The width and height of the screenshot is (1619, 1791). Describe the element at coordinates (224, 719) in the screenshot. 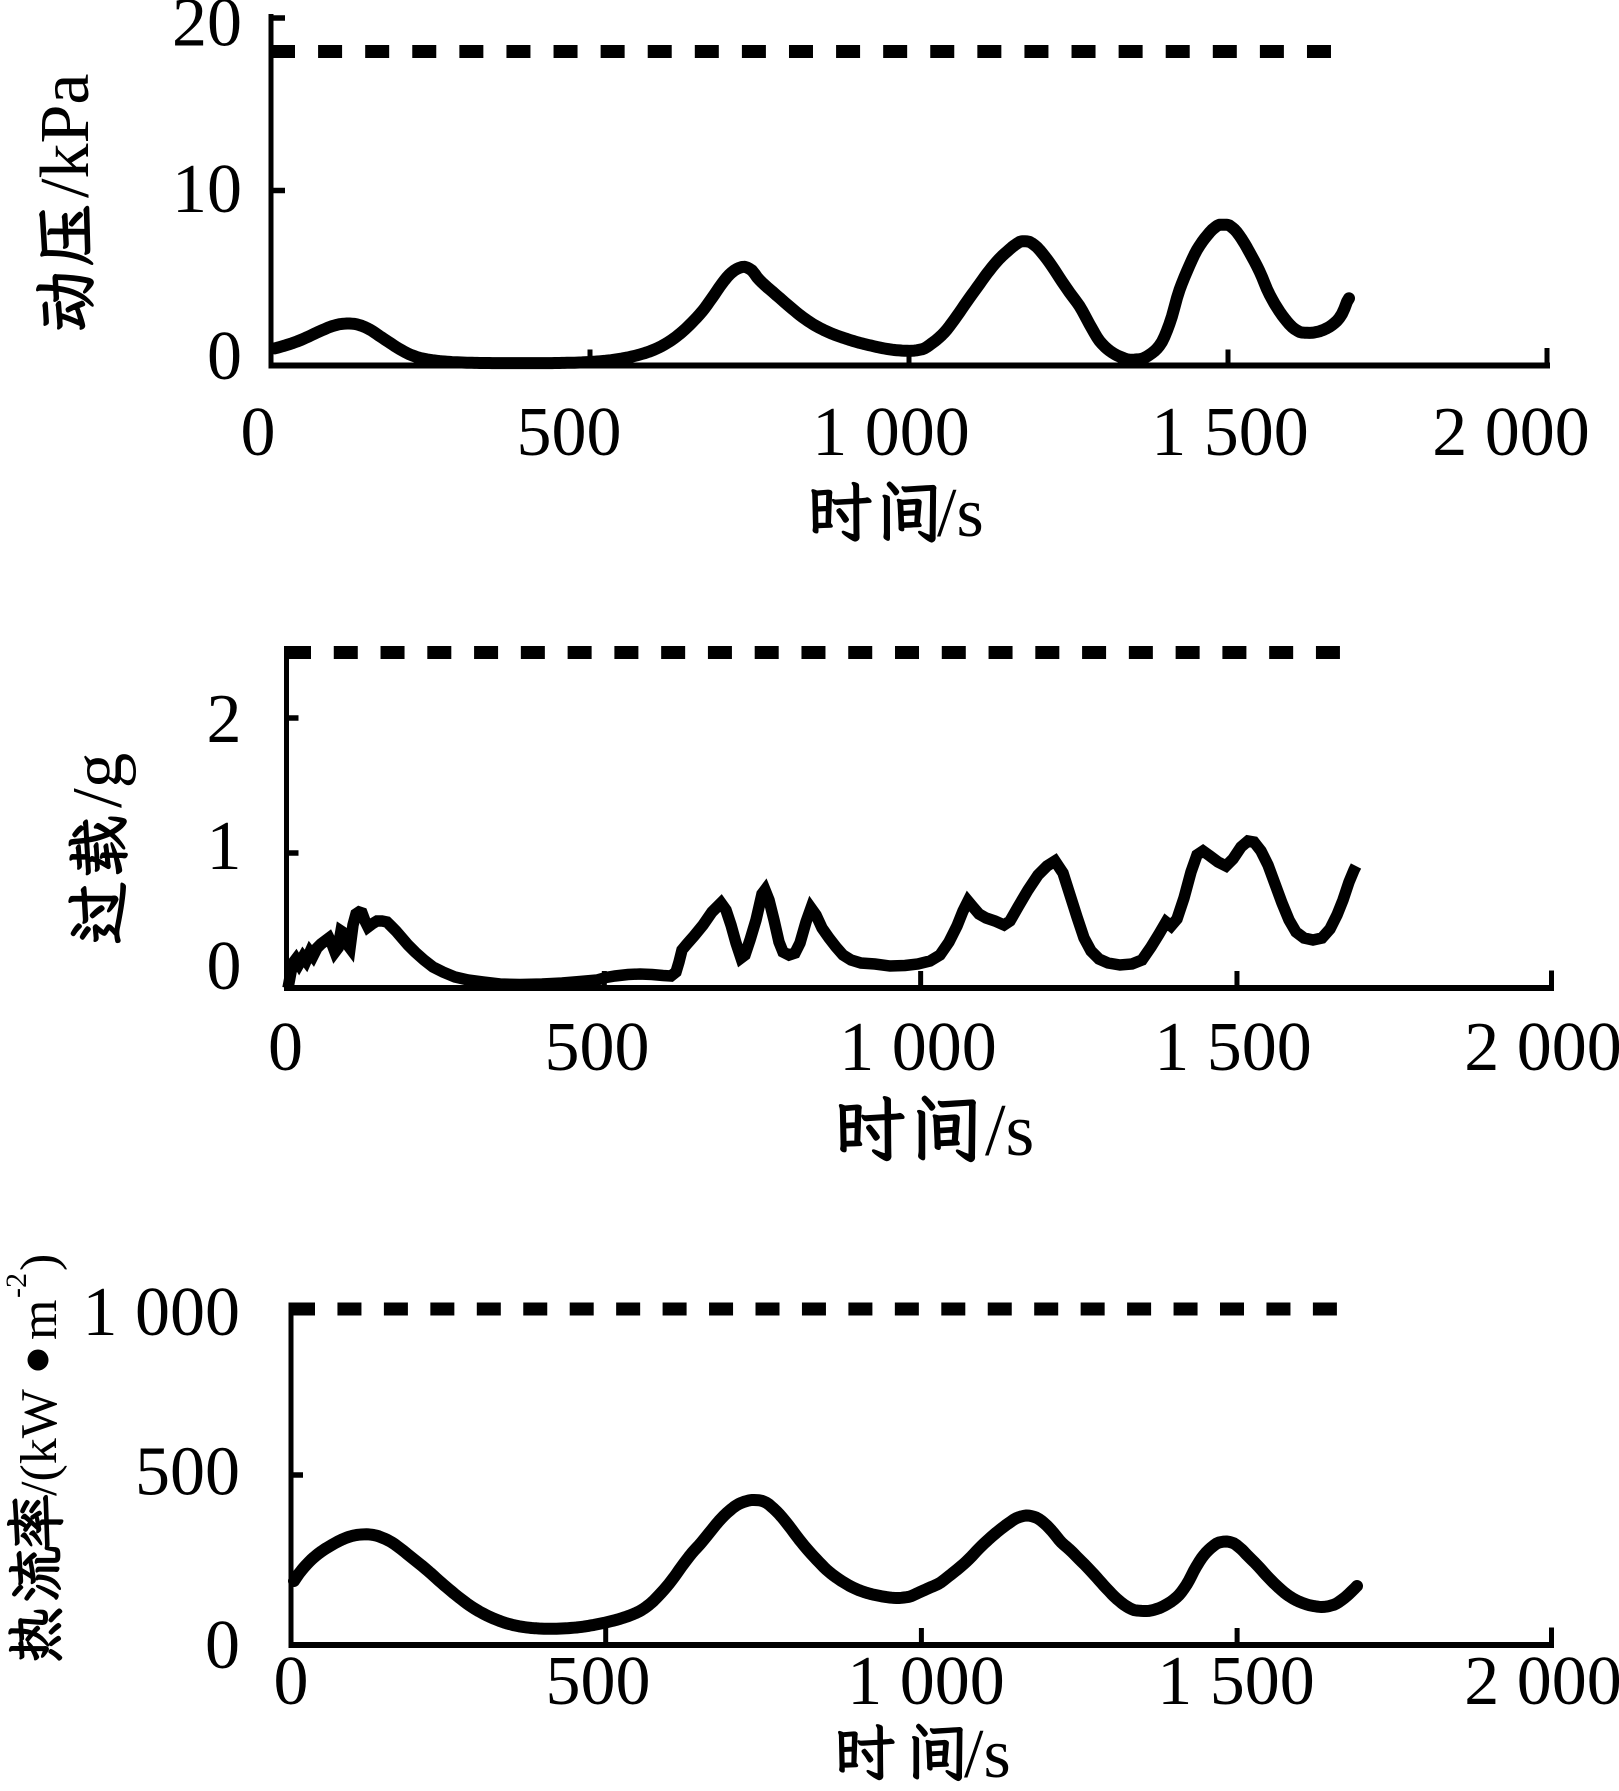

I see `svg-text: 2` at that location.